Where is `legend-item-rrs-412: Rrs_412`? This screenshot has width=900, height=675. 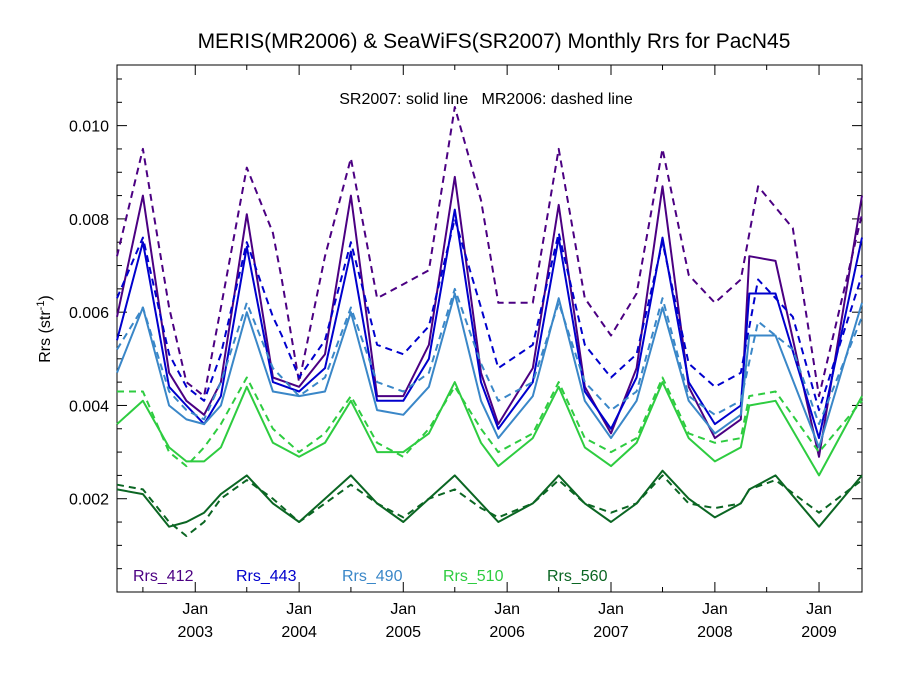
legend-item-rrs-412: Rrs_412 is located at coordinates (163, 576).